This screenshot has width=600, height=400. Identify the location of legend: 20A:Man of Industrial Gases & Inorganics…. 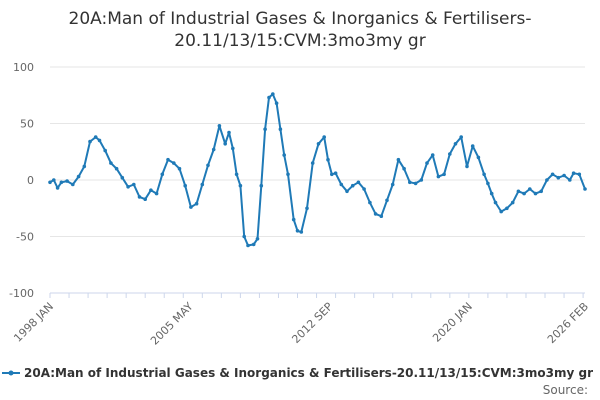
(297, 373).